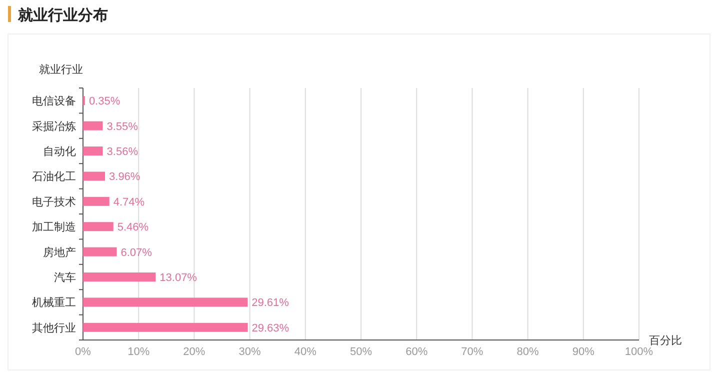 Image resolution: width=720 pixels, height=378 pixels. What do you see at coordinates (639, 352) in the screenshot?
I see `x-tick-label: 100%` at bounding box center [639, 352].